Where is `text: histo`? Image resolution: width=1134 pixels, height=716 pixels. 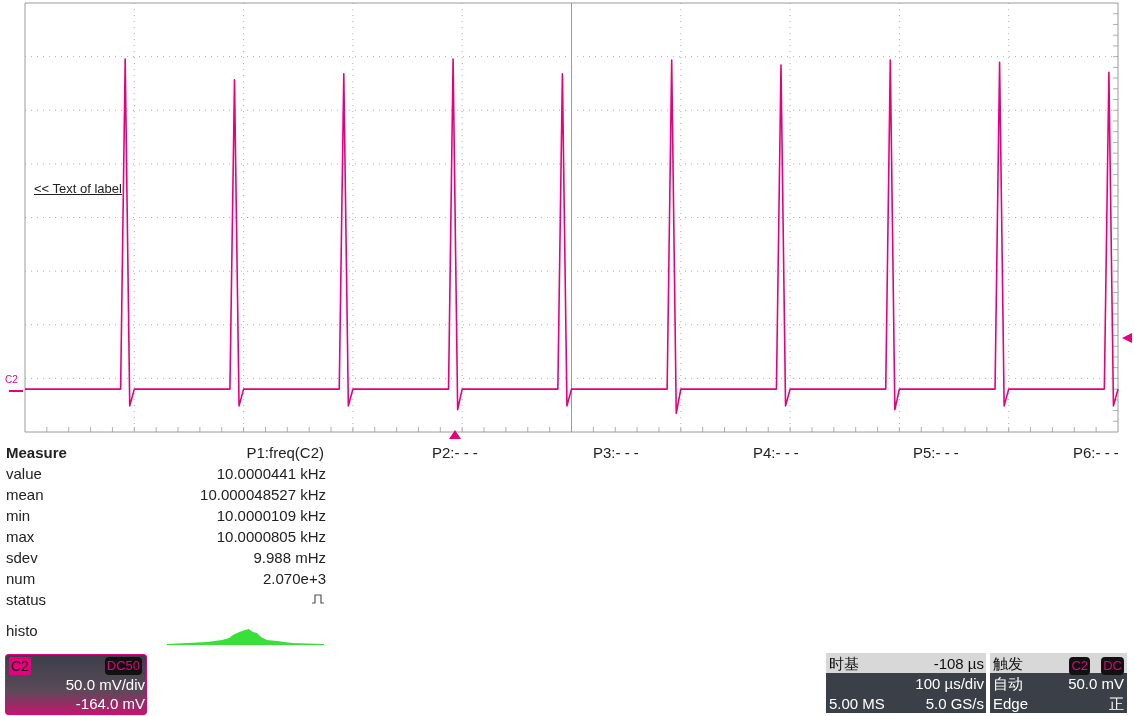 text: histo is located at coordinates (22, 631).